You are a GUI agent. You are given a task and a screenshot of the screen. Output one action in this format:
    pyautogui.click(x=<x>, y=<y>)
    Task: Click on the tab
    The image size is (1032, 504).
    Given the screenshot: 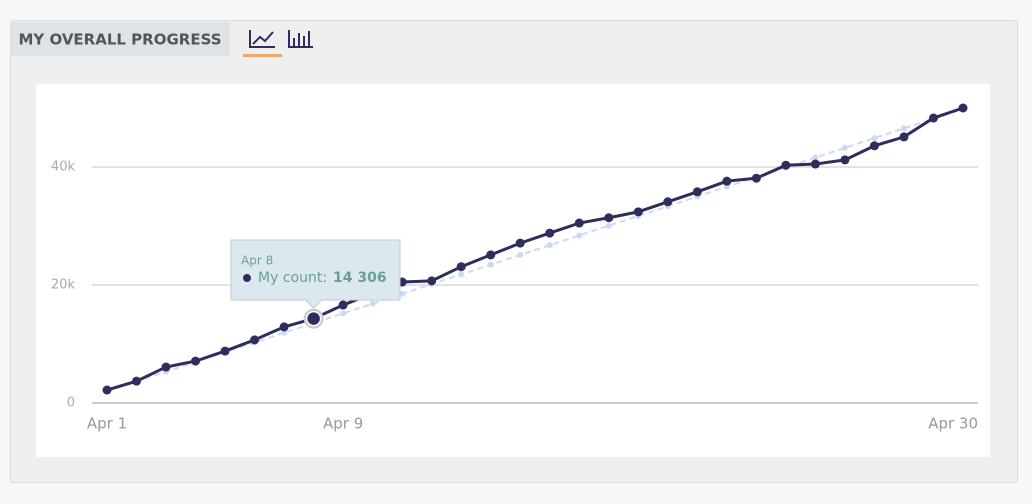 What is the action you would take?
    pyautogui.click(x=120, y=39)
    